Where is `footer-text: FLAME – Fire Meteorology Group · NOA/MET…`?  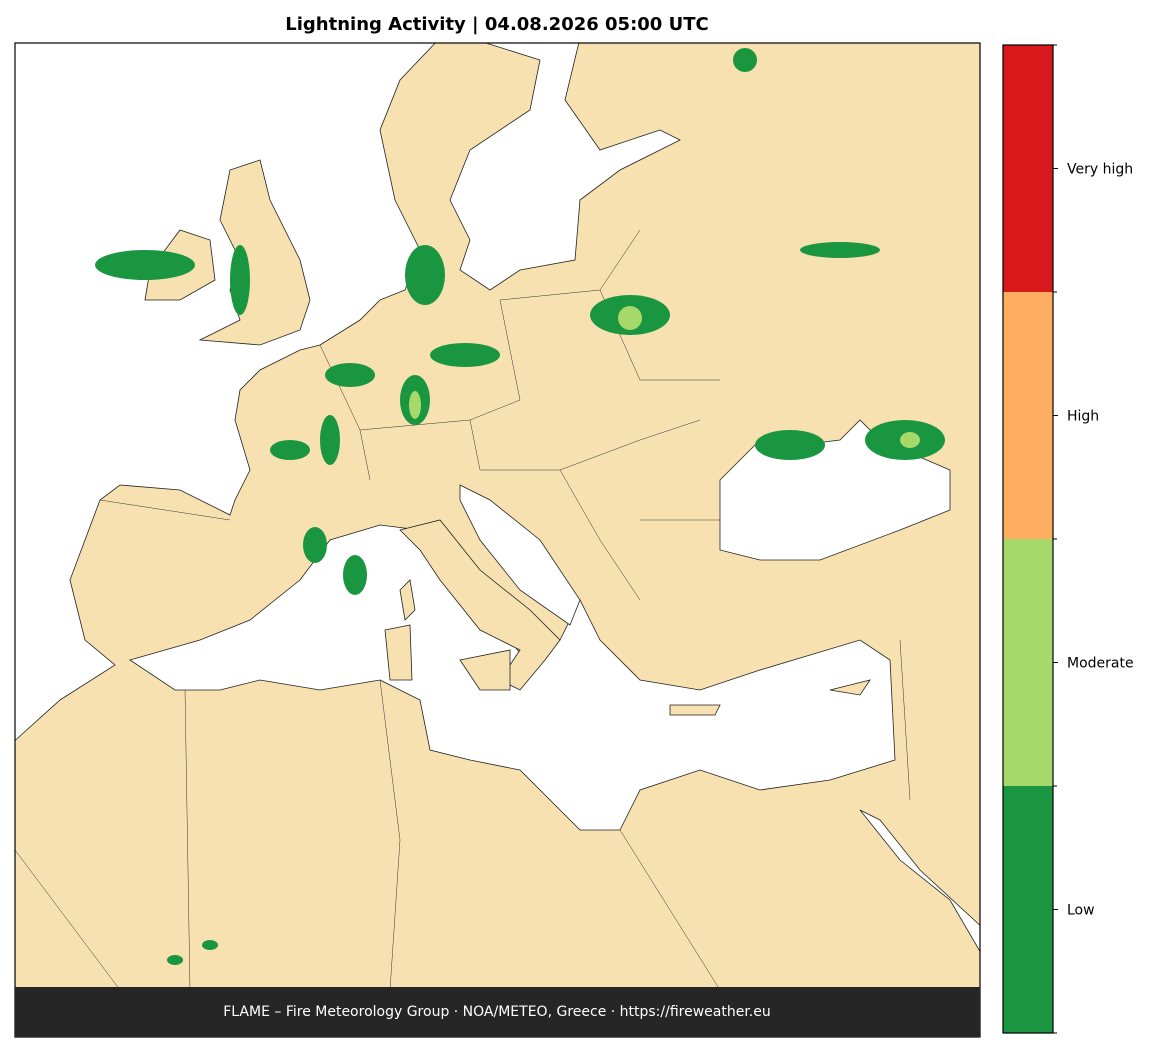
footer-text: FLAME – Fire Meteorology Group · NOA/MET… is located at coordinates (497, 1012).